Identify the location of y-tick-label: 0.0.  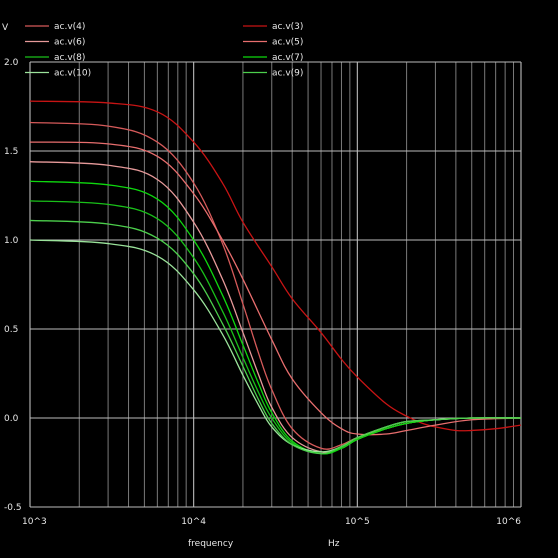
(11, 419).